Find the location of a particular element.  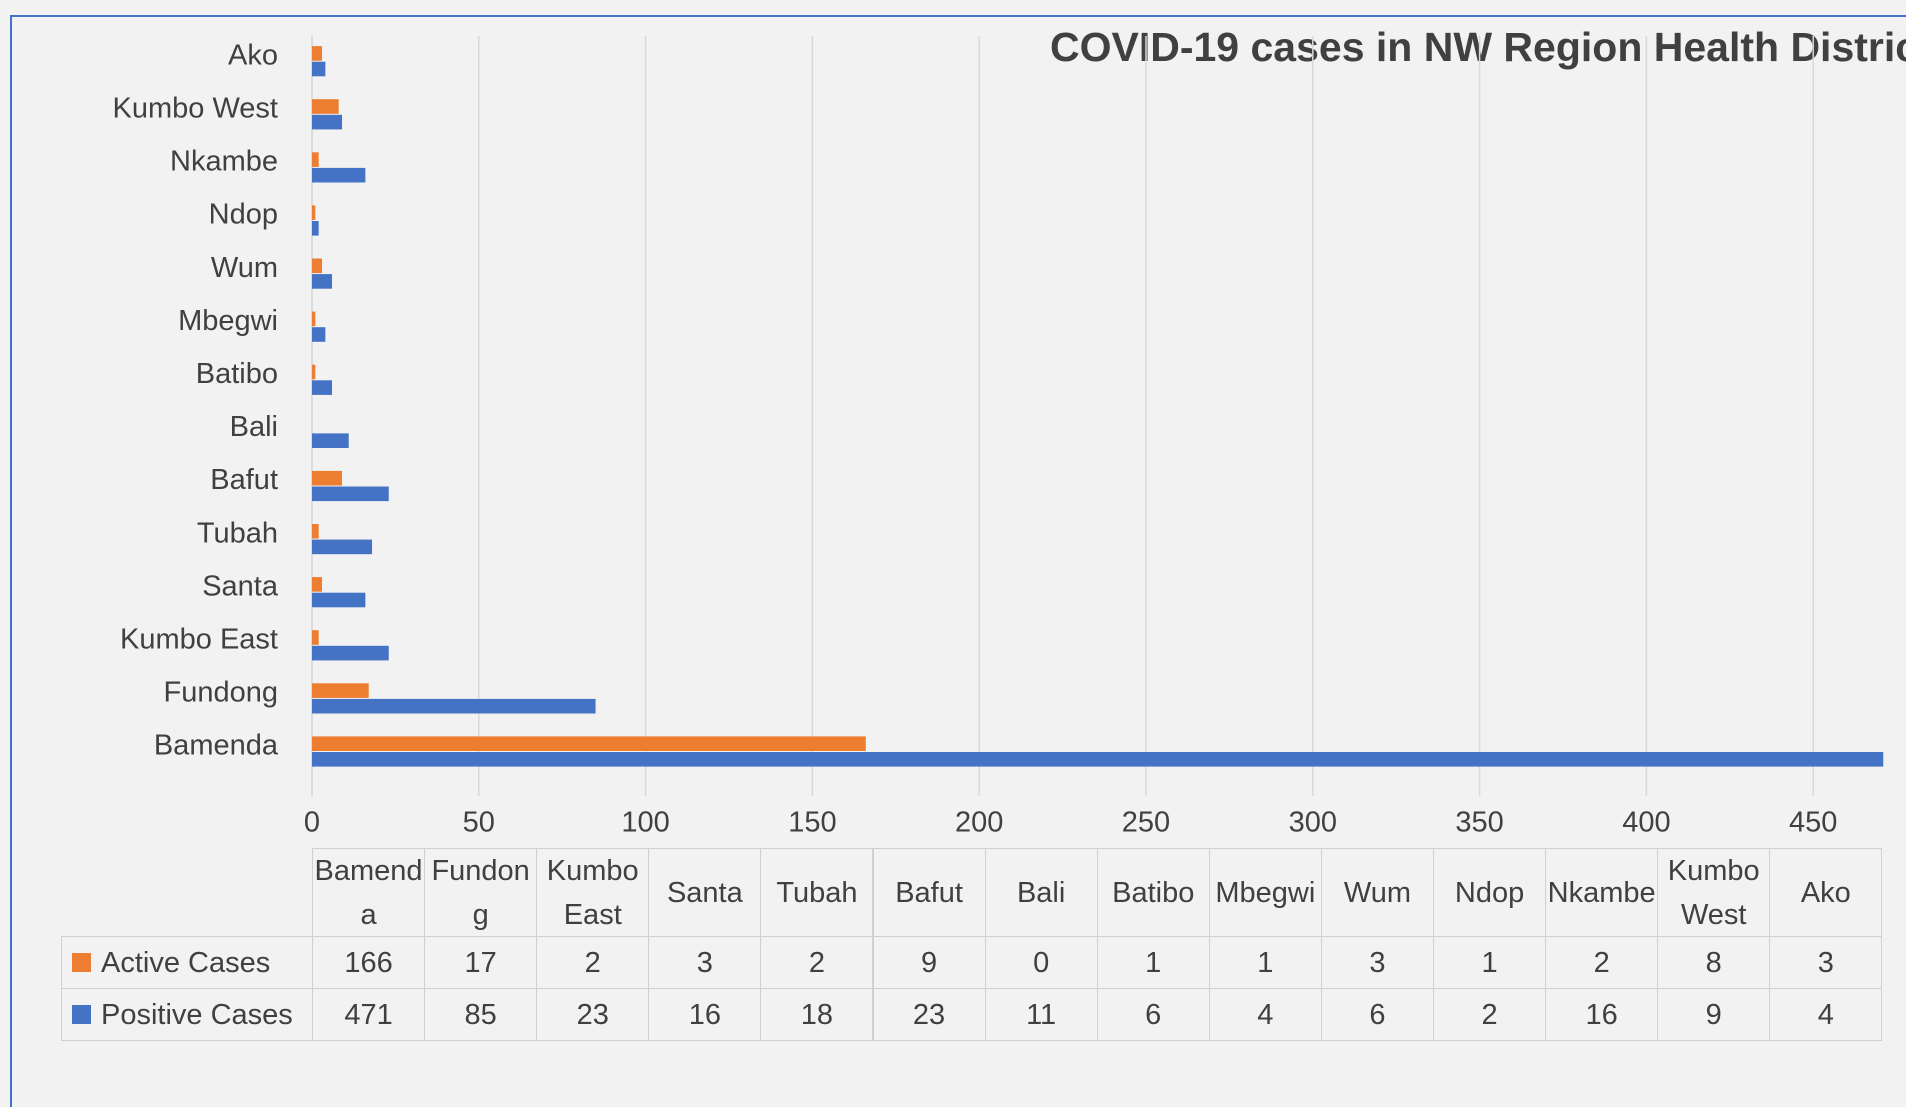

x-tick-label: 0 is located at coordinates (312, 823).